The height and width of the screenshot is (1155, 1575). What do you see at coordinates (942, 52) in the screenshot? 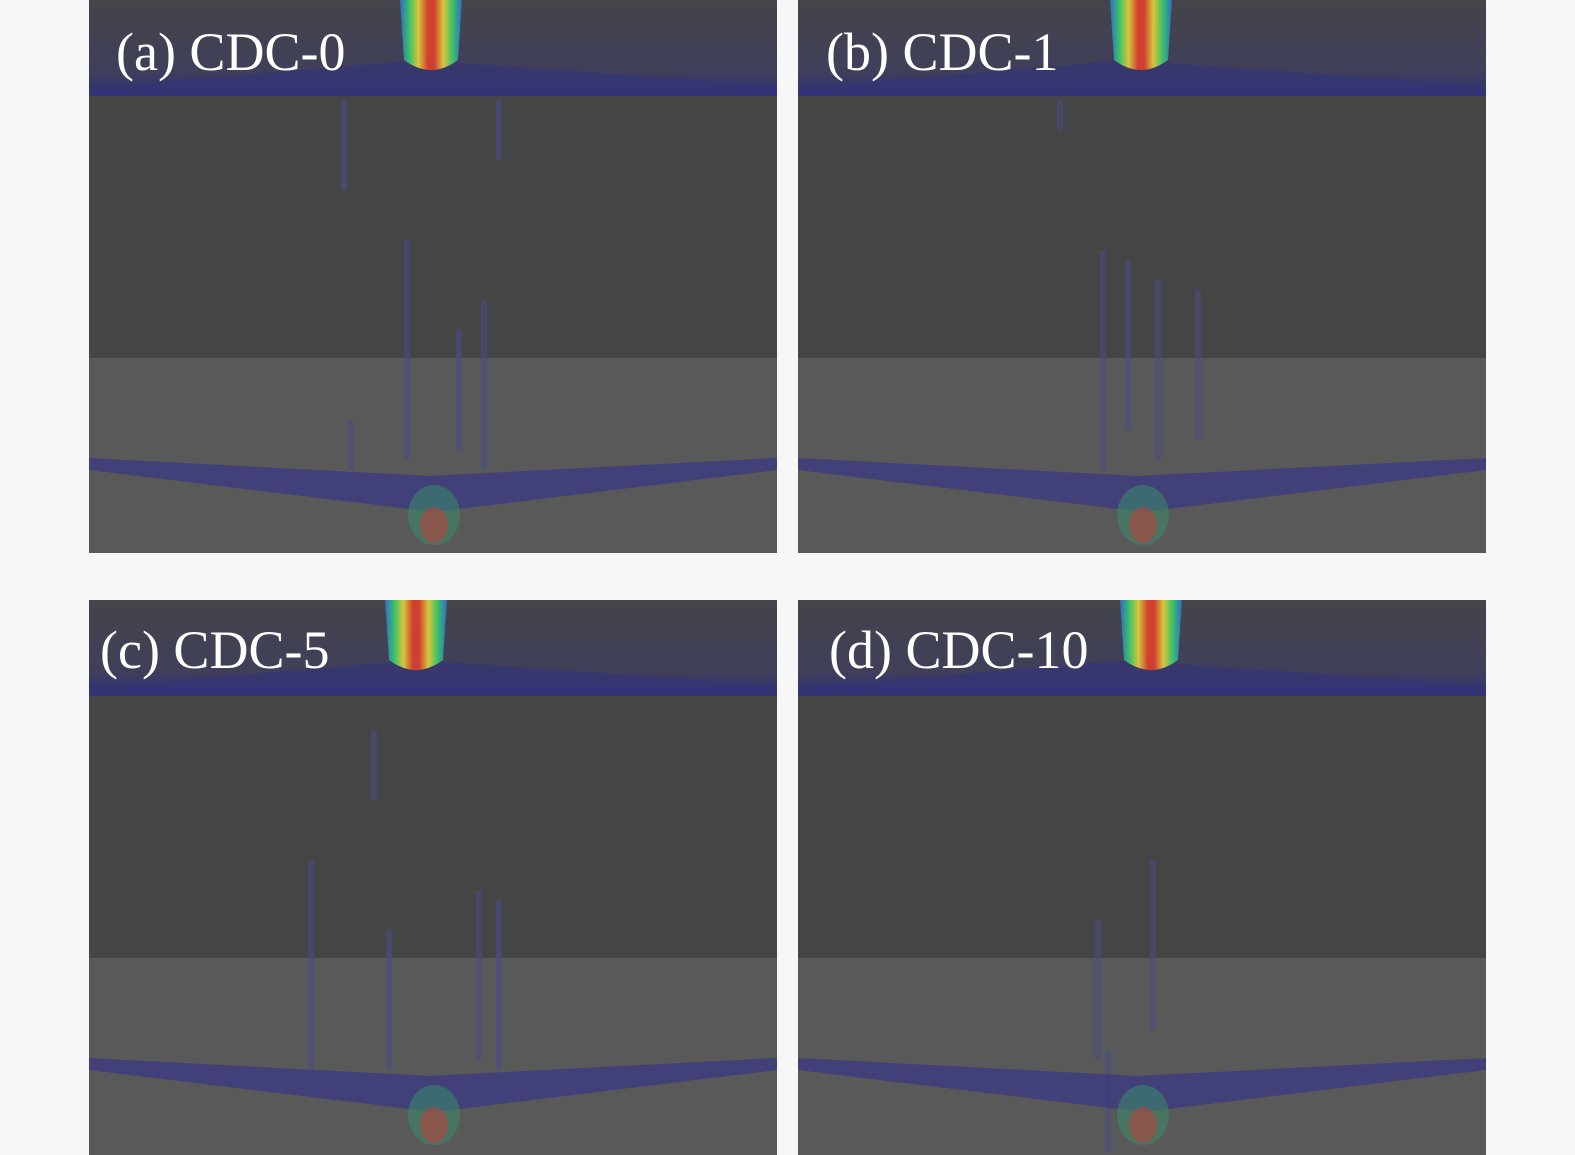
I see `panel-label: (b) CDC-1` at bounding box center [942, 52].